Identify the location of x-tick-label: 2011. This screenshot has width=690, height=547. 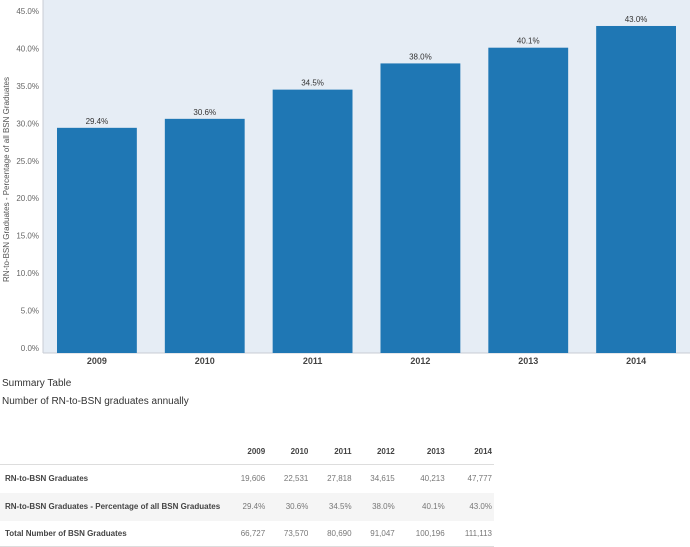
(313, 361).